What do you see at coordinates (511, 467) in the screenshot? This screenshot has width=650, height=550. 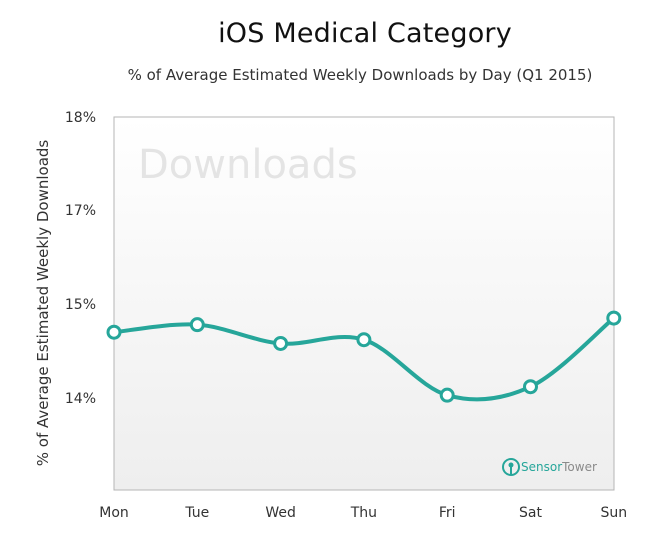 I see `sensor-tower-logo-icon` at bounding box center [511, 467].